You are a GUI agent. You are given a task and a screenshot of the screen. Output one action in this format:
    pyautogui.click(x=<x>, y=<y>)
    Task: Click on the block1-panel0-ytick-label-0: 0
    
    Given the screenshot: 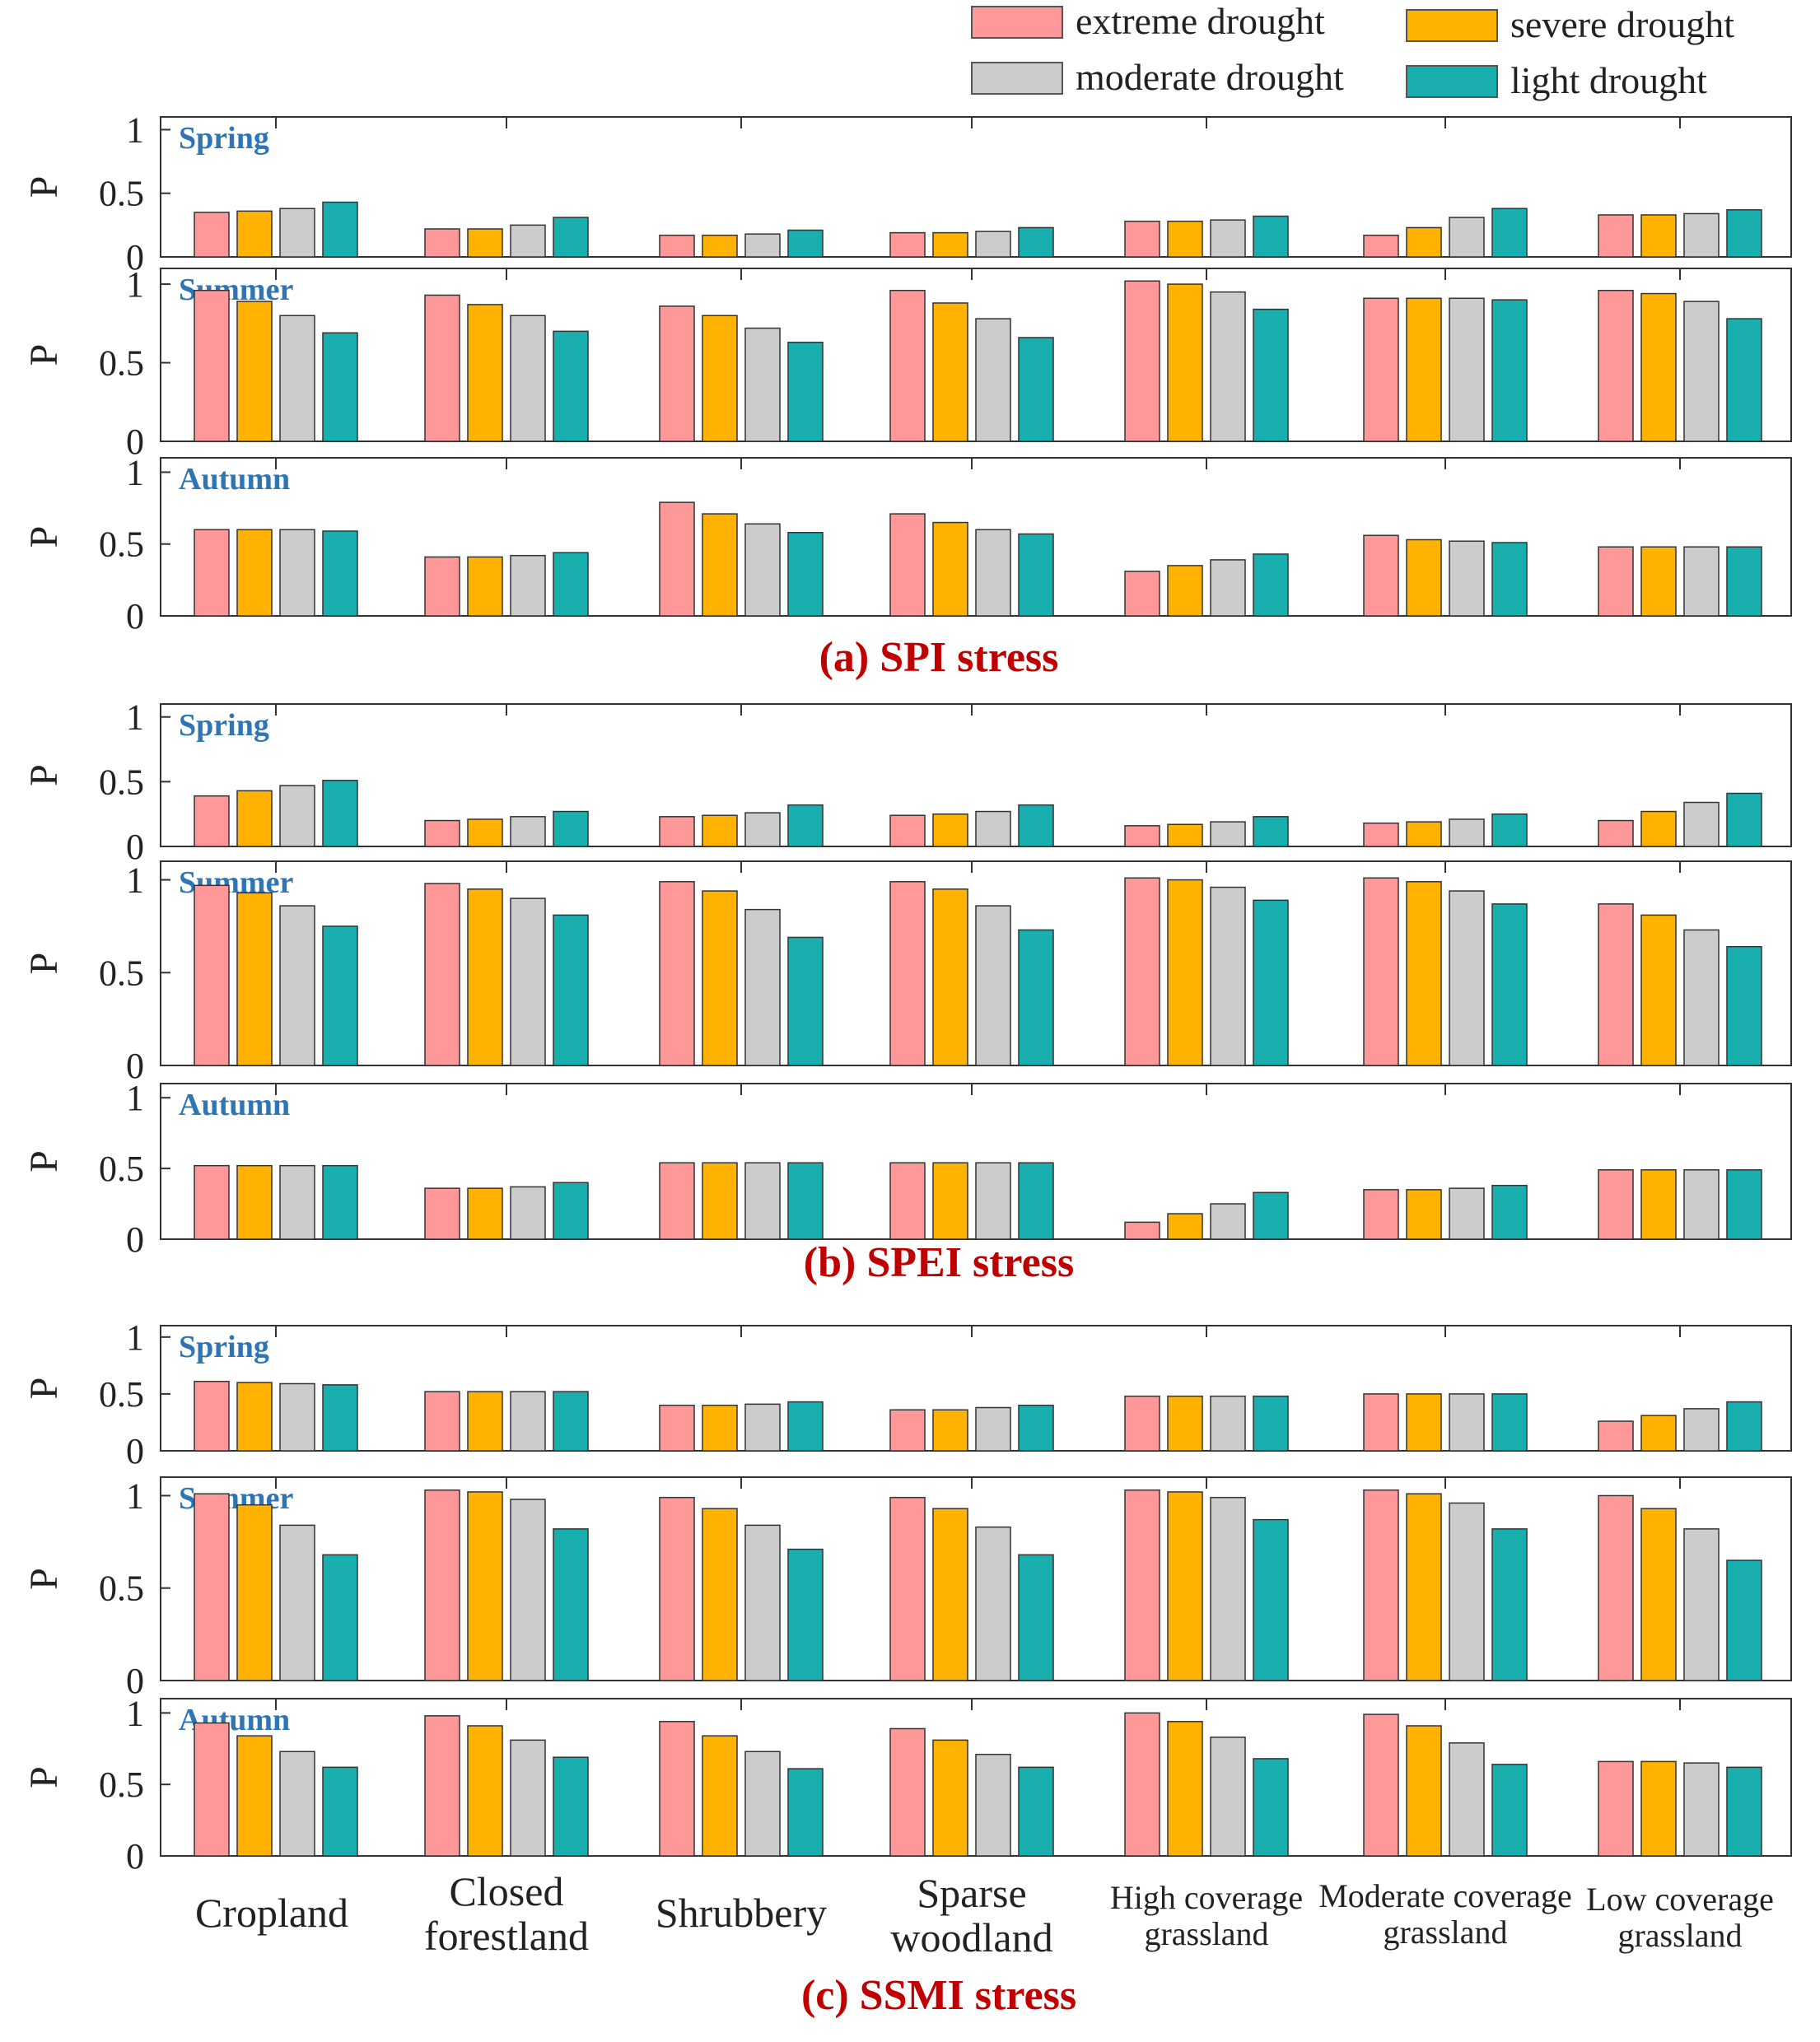 What is the action you would take?
    pyautogui.click(x=135, y=847)
    